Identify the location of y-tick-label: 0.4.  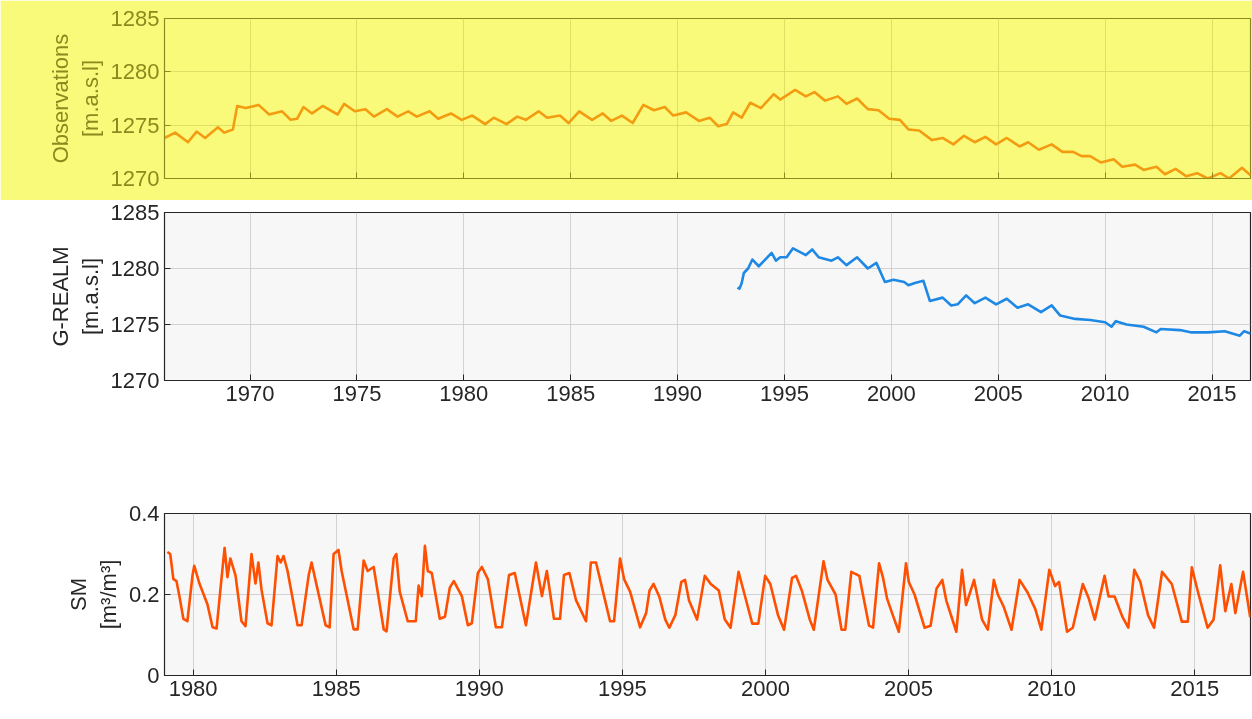
(144, 513).